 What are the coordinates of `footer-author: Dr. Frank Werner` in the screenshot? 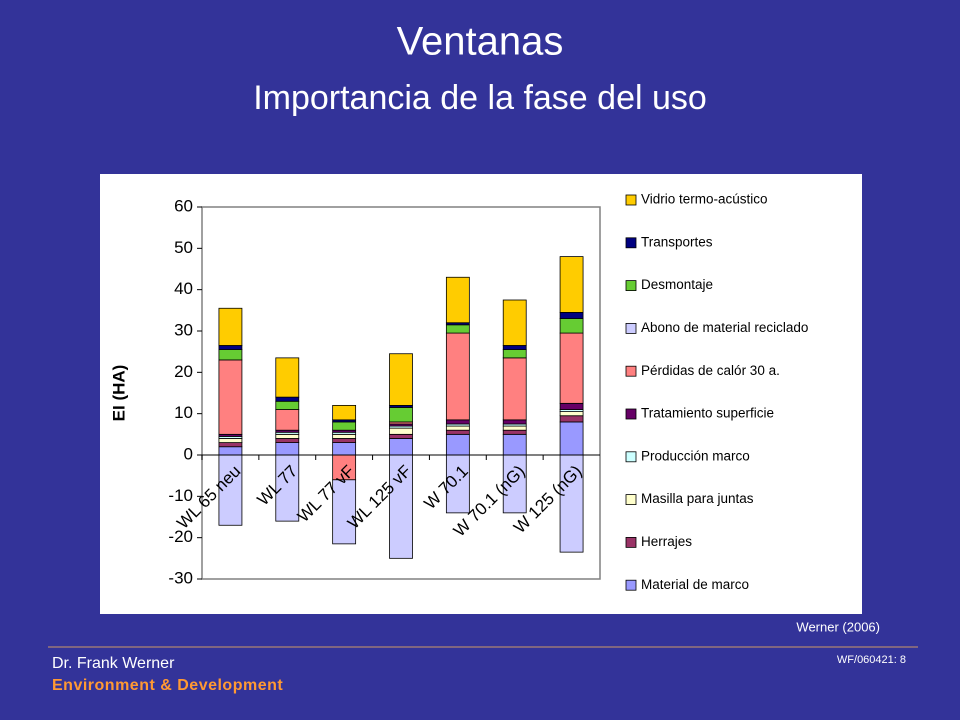 It's located at (113, 663).